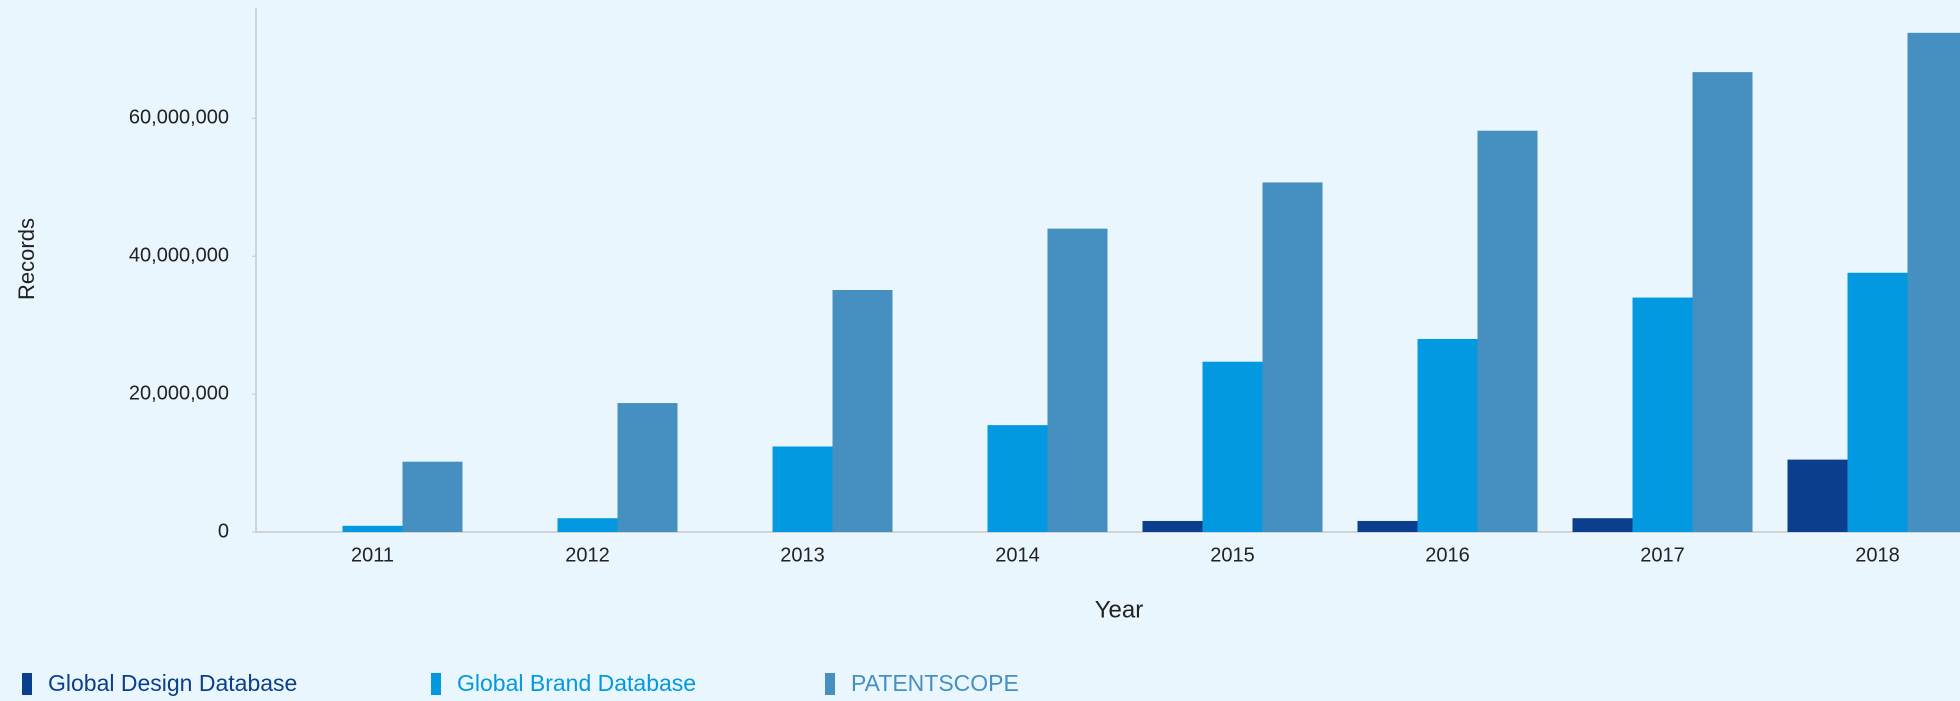 The width and height of the screenshot is (1960, 701). What do you see at coordinates (1232, 555) in the screenshot?
I see `x-tick-label: 2015` at bounding box center [1232, 555].